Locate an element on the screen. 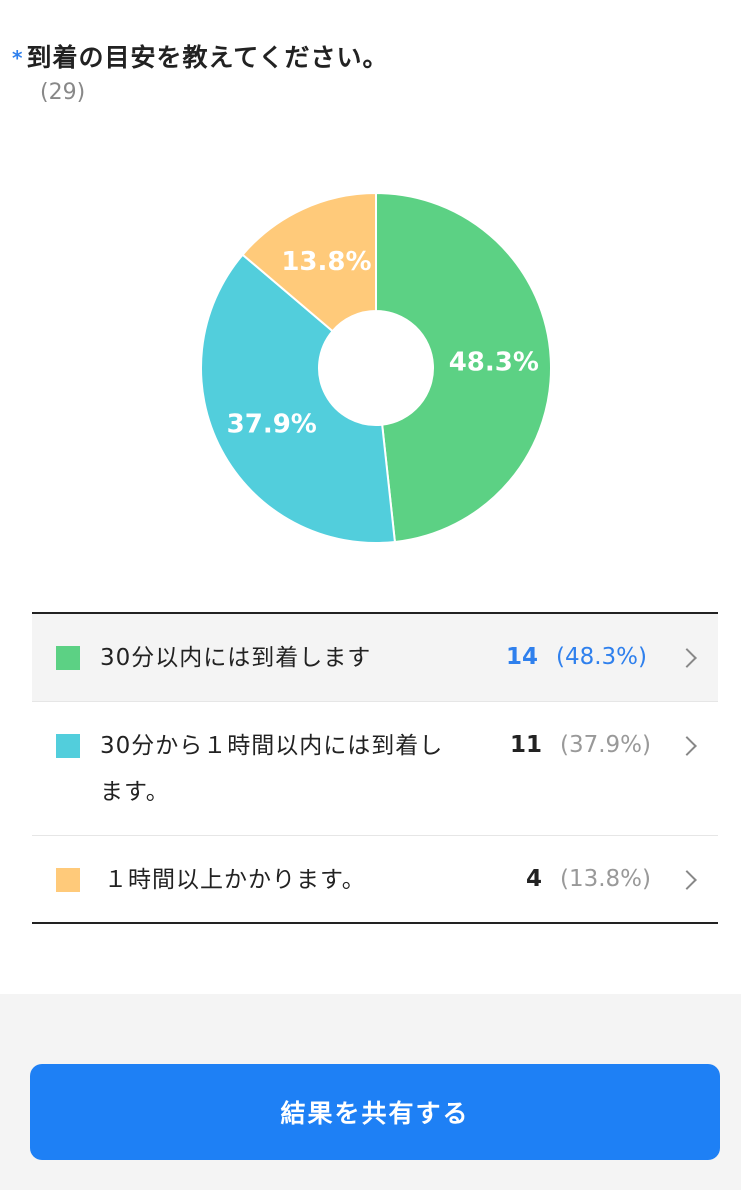  question-header: * 到着の目安を教えてください。 is located at coordinates (200, 56).